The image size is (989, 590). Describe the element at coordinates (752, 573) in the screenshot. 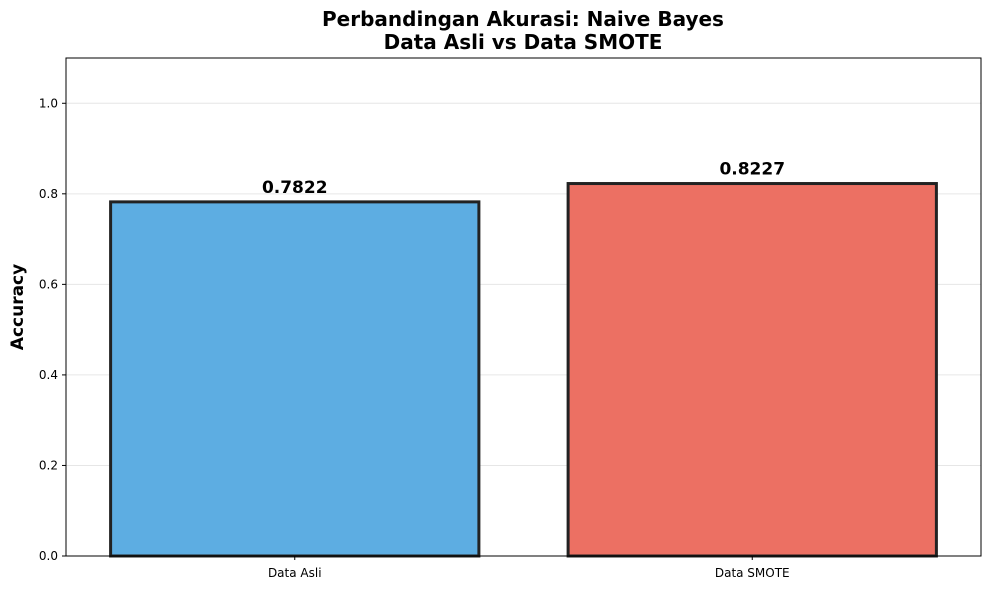

I see `x-tick-label: Data SMOTE` at that location.